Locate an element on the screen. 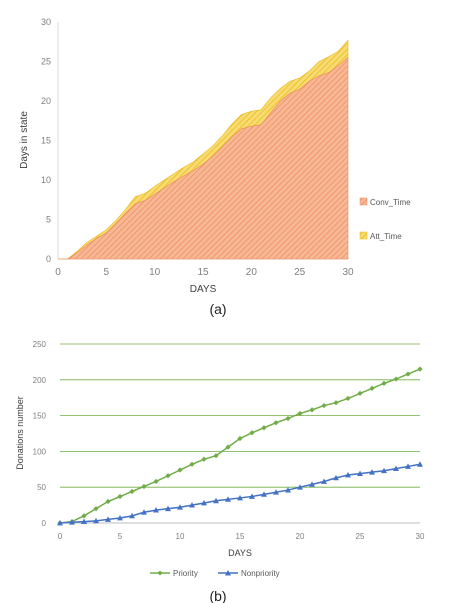  chart-b-x-tick-label: 30 is located at coordinates (420, 536).